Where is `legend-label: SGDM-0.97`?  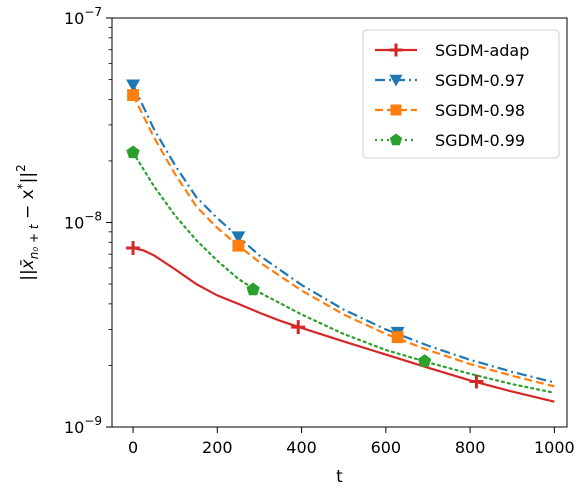 legend-label: SGDM-0.97 is located at coordinates (480, 80).